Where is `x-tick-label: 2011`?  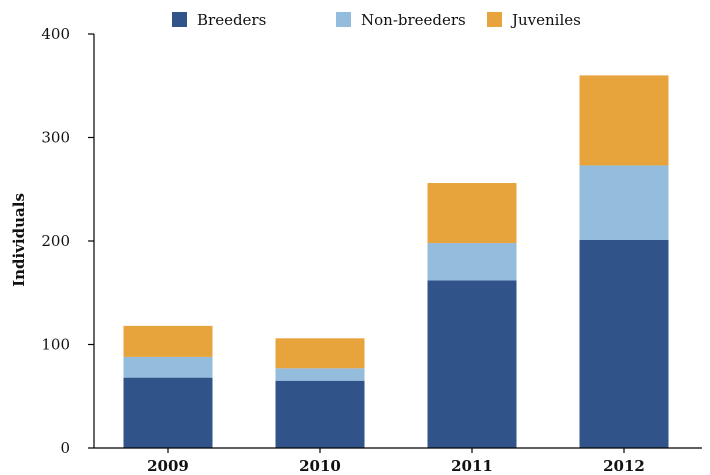
x-tick-label: 2011 is located at coordinates (472, 466).